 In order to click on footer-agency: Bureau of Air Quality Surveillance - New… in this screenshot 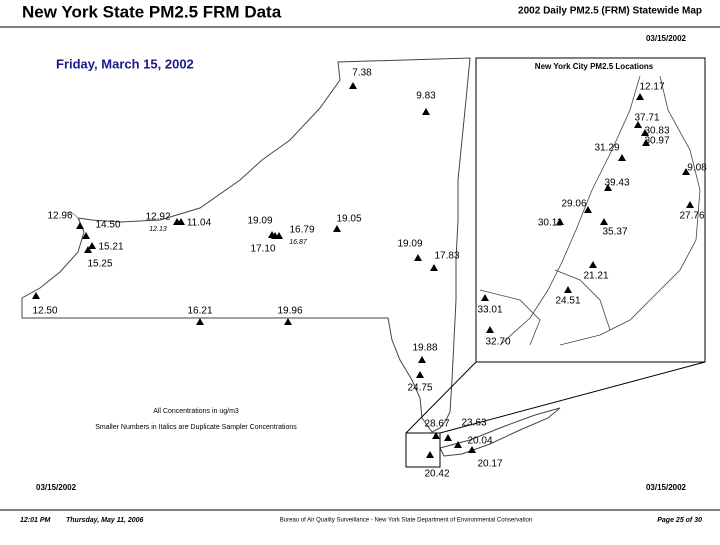, I will do `click(406, 521)`.